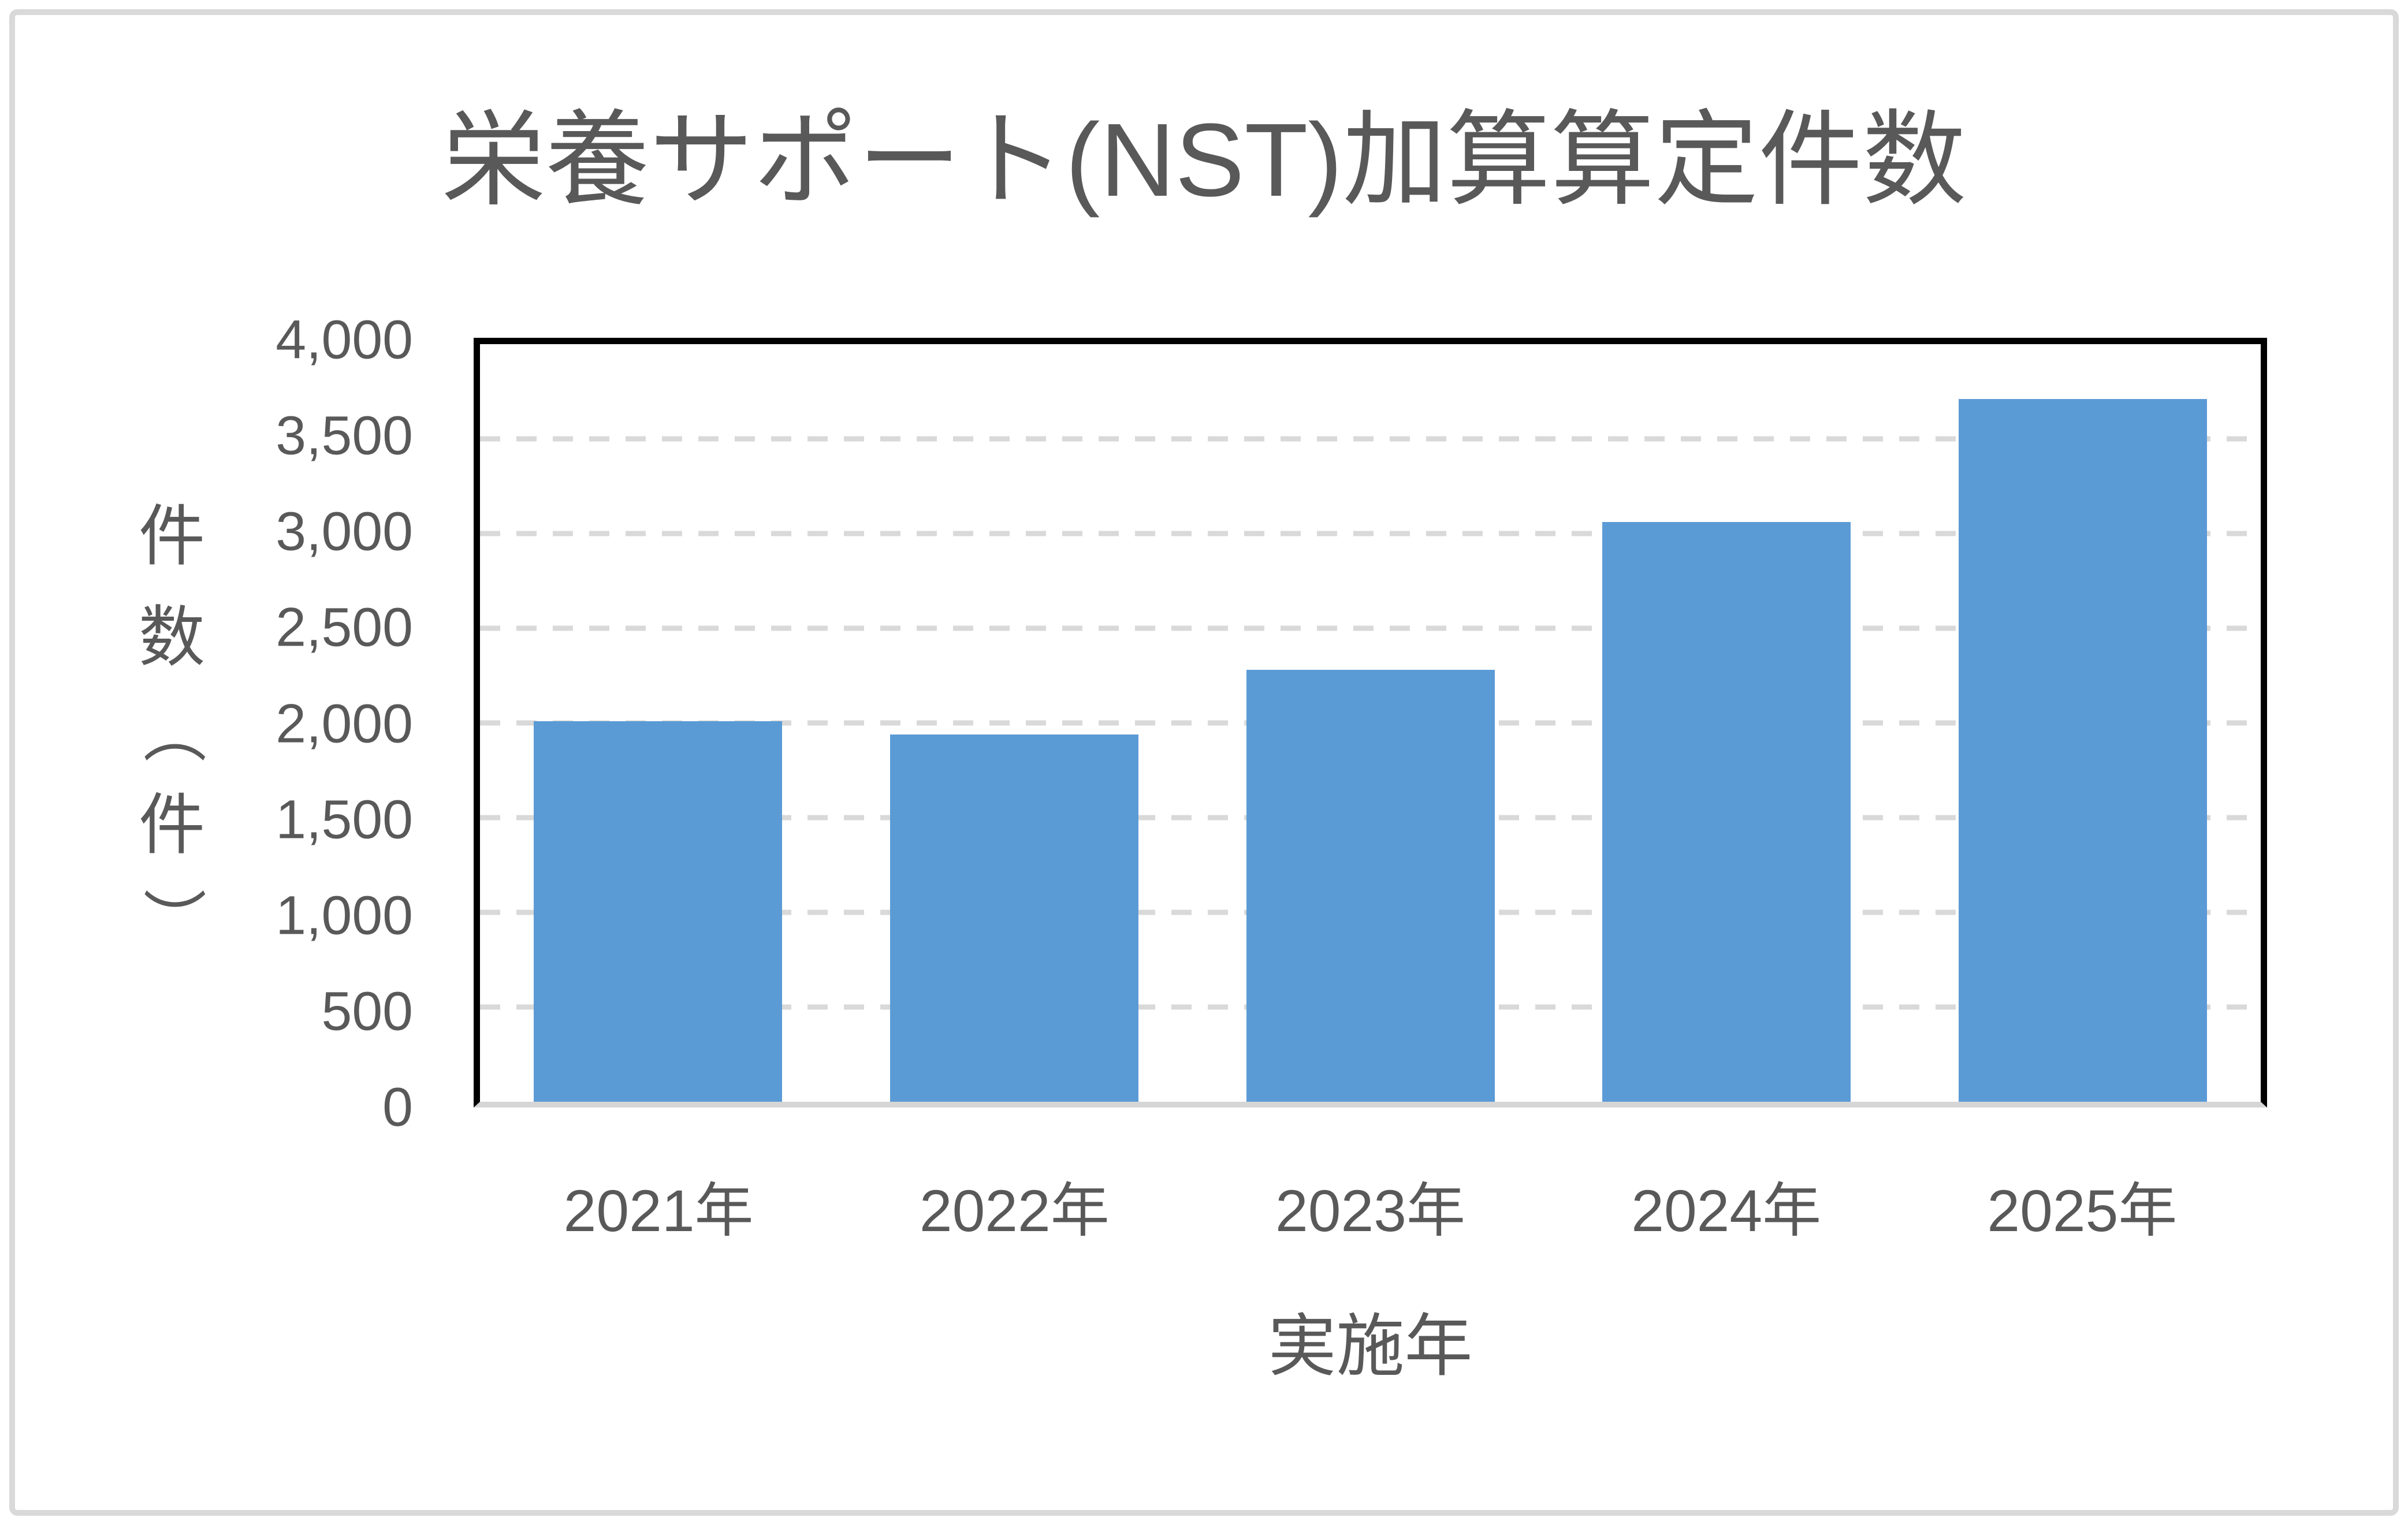 This screenshot has width=2408, height=1525. What do you see at coordinates (367, 1011) in the screenshot?
I see `y-axis-tick: 500` at bounding box center [367, 1011].